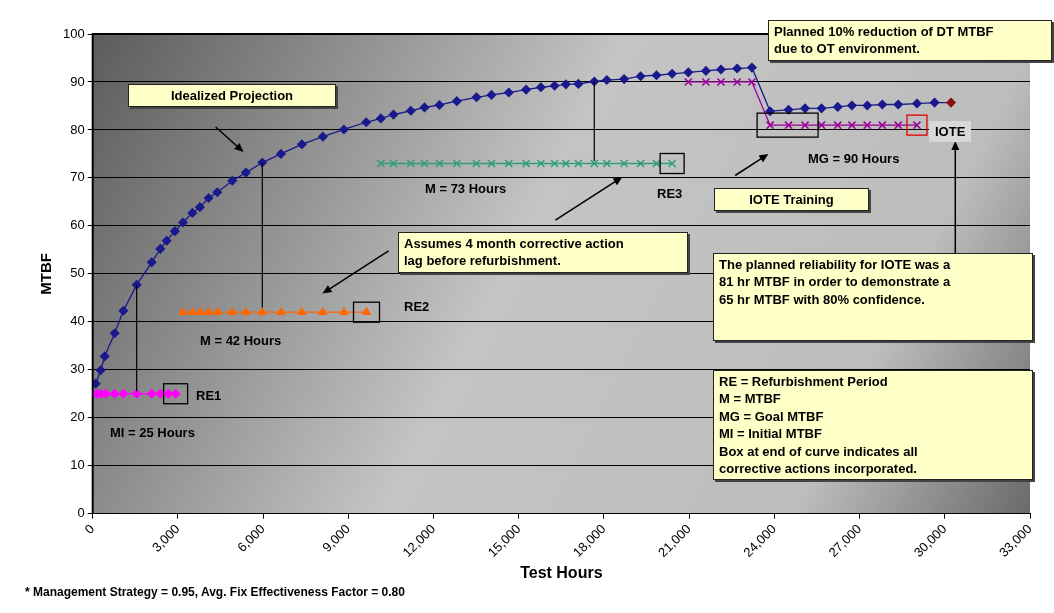 Image resolution: width=1054 pixels, height=613 pixels. I want to click on x-axis-title: Test Hours, so click(561, 572).